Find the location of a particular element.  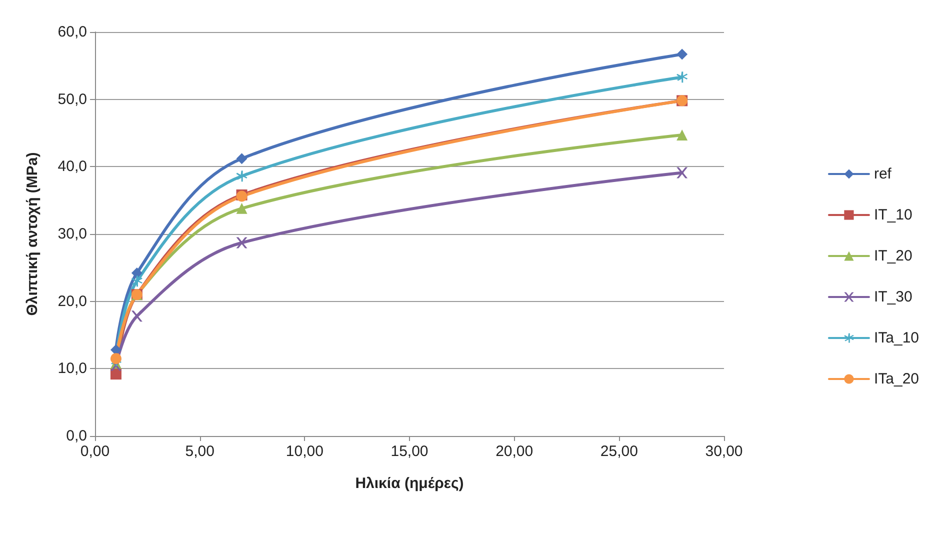

x-tick-label: 5,00 is located at coordinates (199, 451).